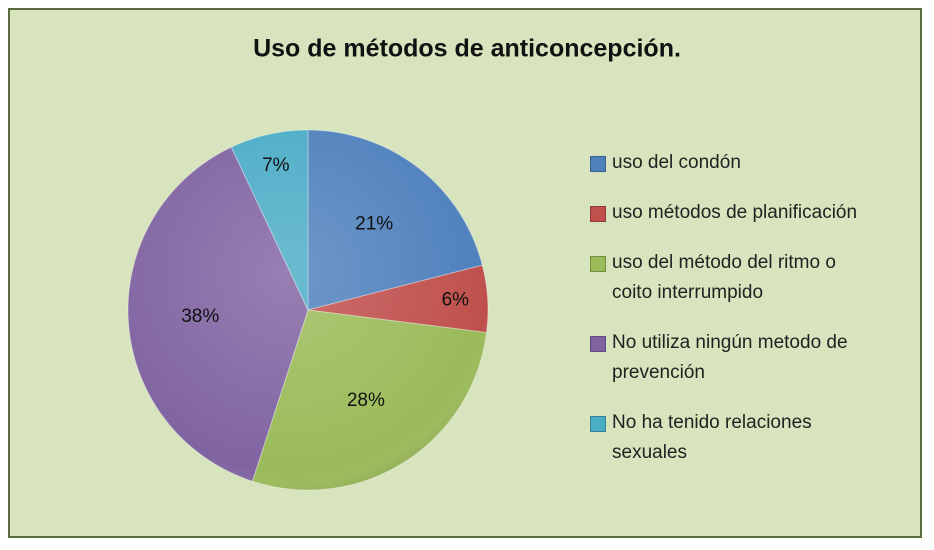  What do you see at coordinates (276, 165) in the screenshot?
I see `data-label: 7%` at bounding box center [276, 165].